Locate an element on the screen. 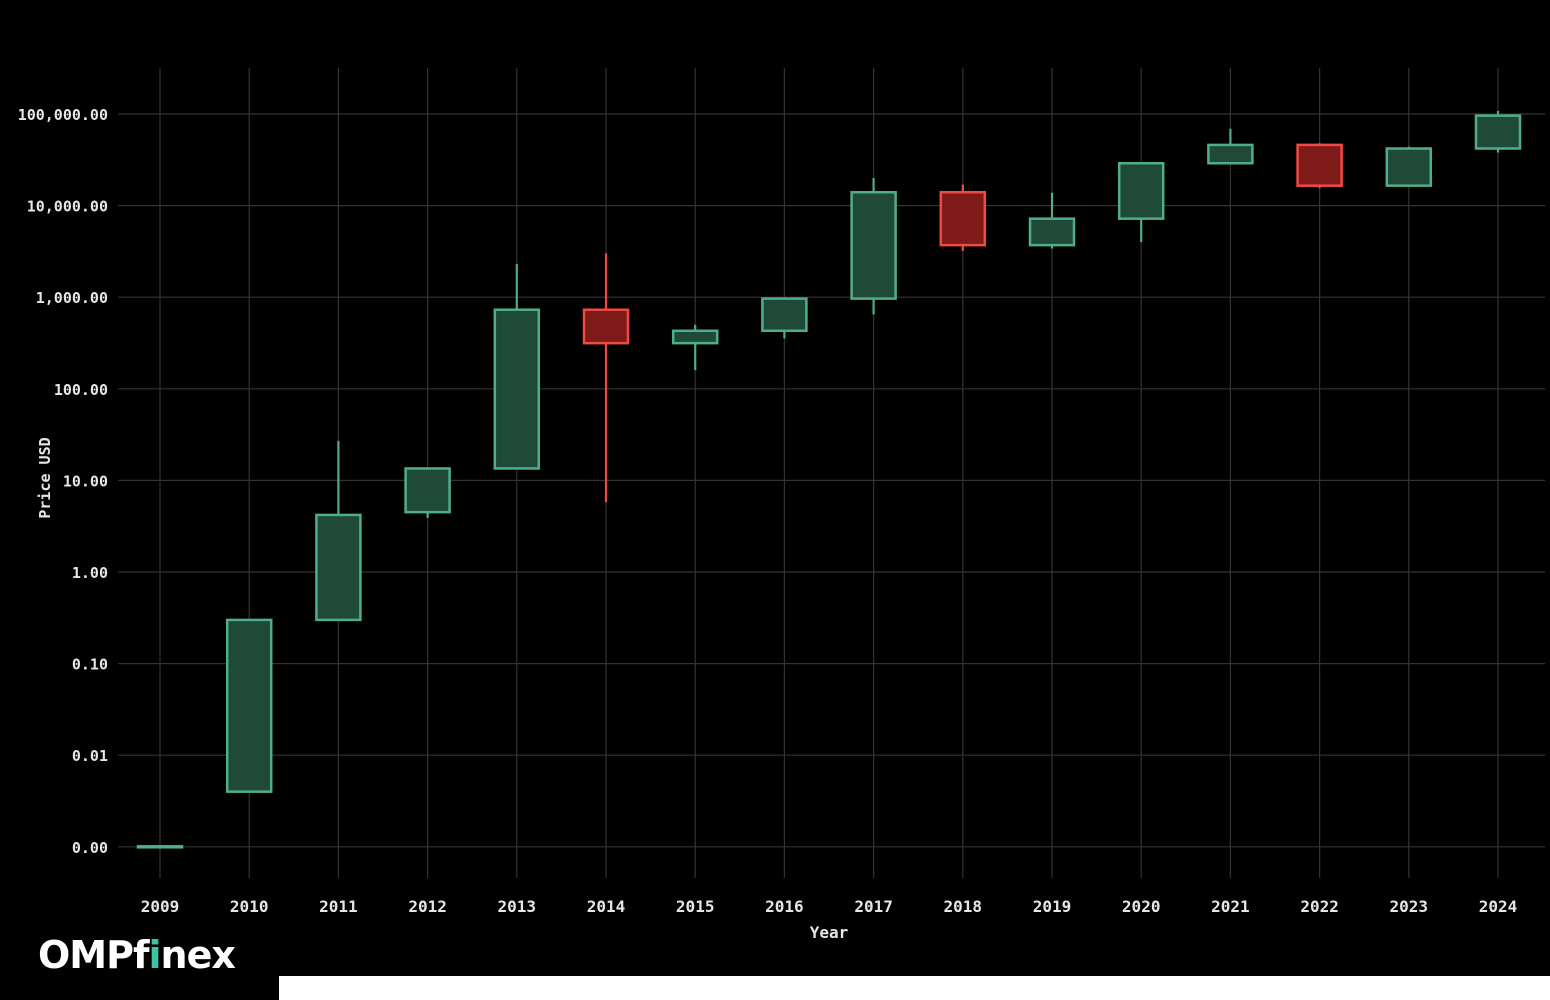 The width and height of the screenshot is (1550, 1000). x-axis-title: Year is located at coordinates (829, 932).